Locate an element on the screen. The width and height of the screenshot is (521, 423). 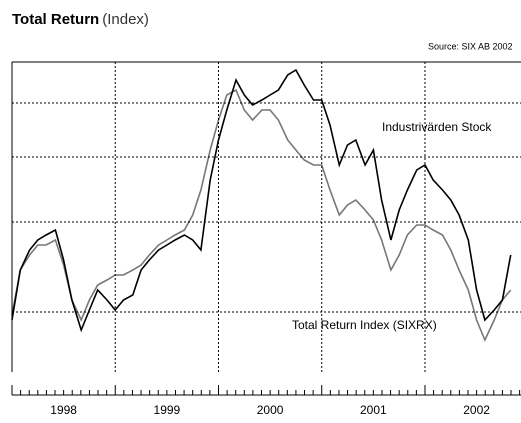
annotation: Total Return Index (SIXRX) is located at coordinates (364, 325).